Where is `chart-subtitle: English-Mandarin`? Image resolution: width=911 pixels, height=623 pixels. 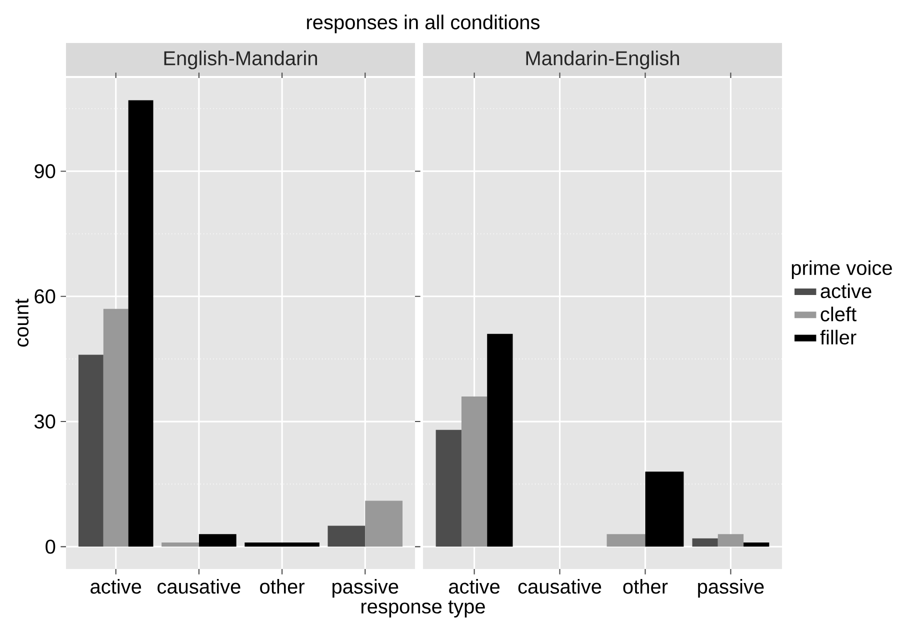 chart-subtitle: English-Mandarin is located at coordinates (240, 60).